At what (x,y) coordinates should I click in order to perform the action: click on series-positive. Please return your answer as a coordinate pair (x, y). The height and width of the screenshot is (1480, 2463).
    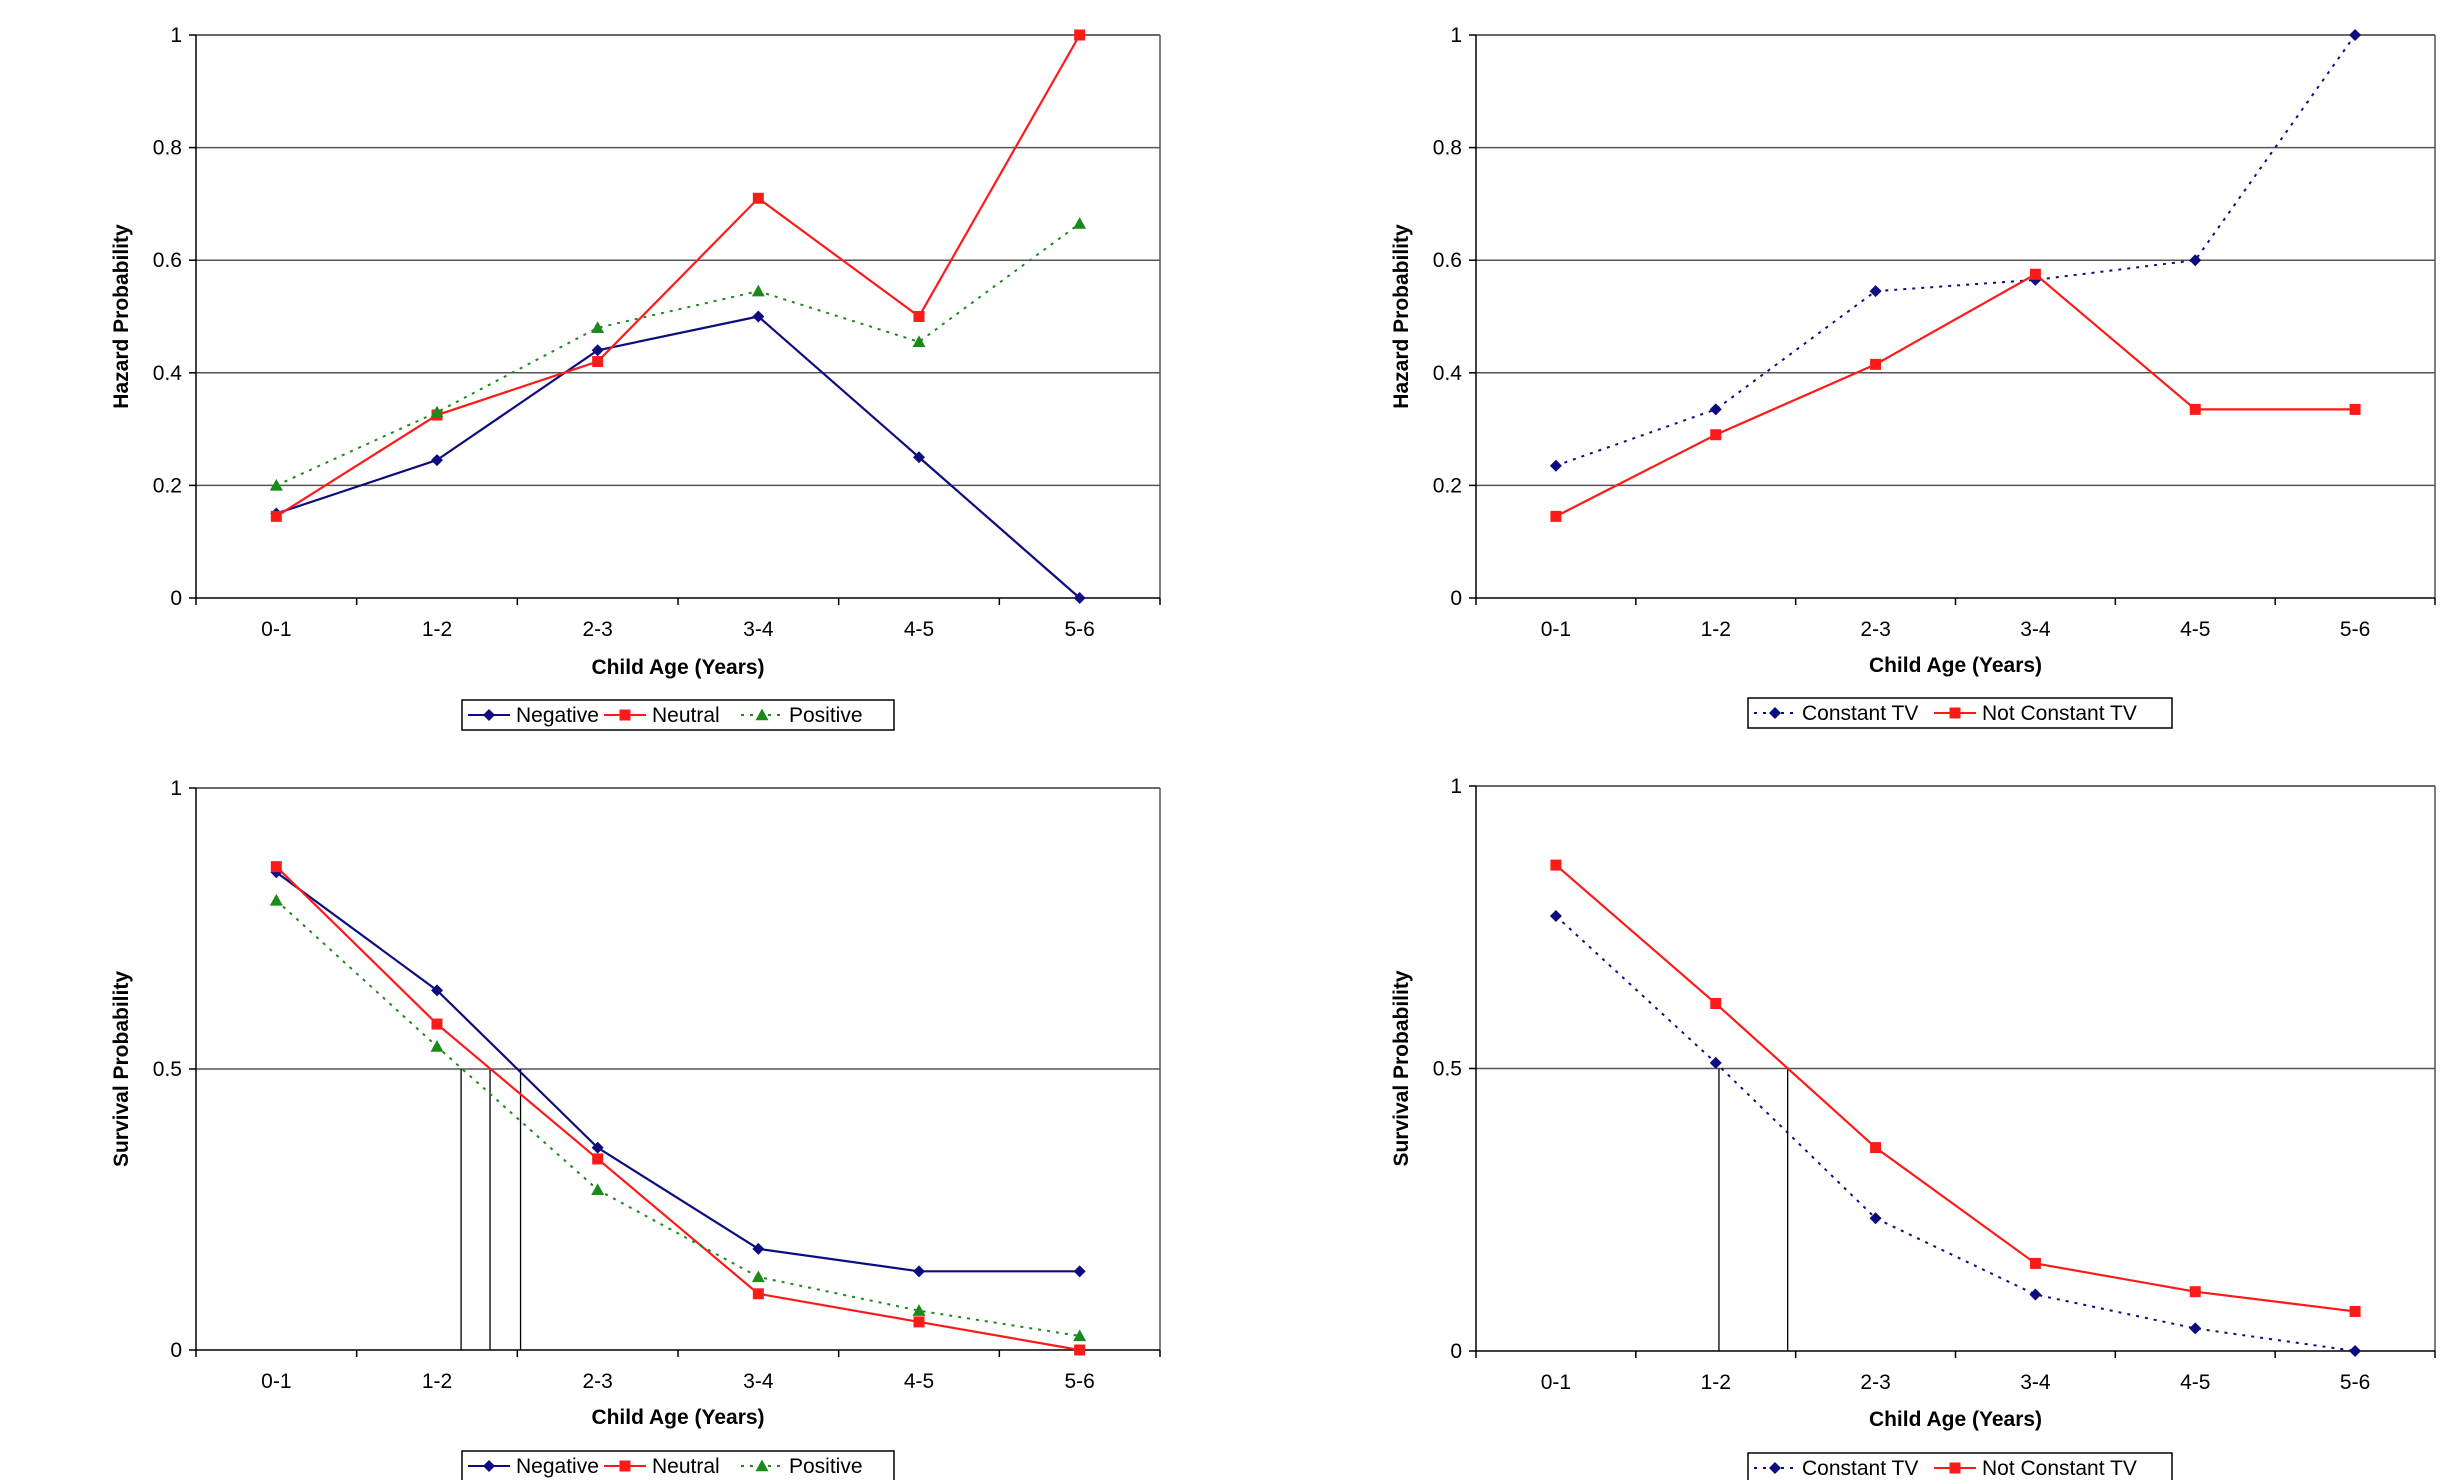
    Looking at the image, I should click on (678, 1117).